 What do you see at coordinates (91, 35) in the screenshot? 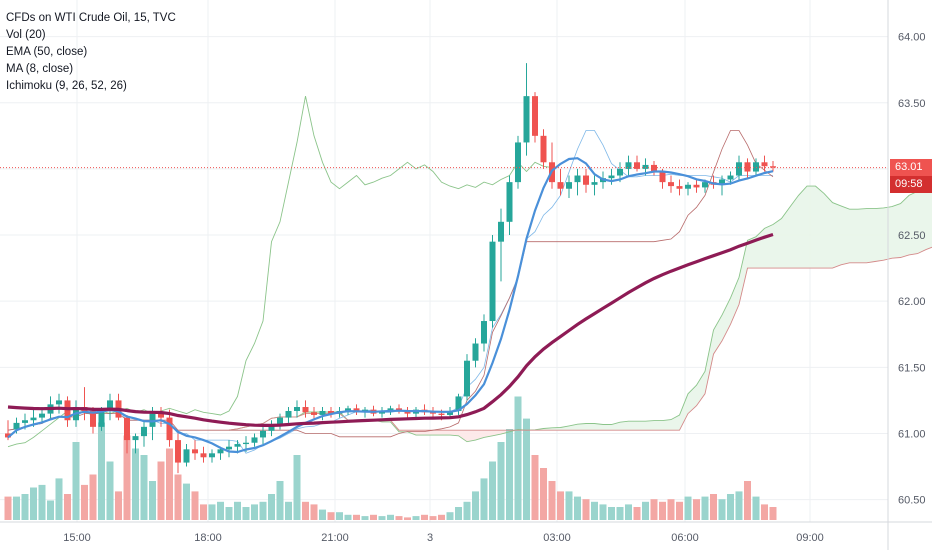
I see `legend-item-volume: Vol (20)` at bounding box center [91, 35].